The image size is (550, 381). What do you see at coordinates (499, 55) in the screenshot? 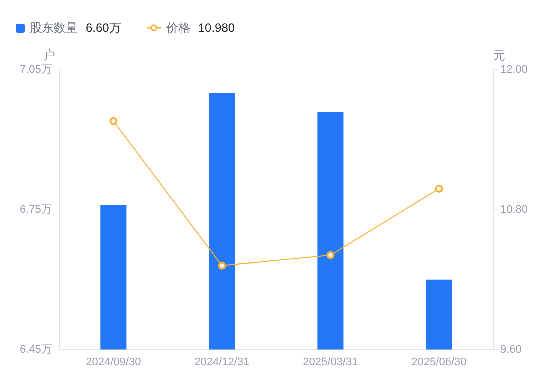
I see `y2-axis-title: 元` at bounding box center [499, 55].